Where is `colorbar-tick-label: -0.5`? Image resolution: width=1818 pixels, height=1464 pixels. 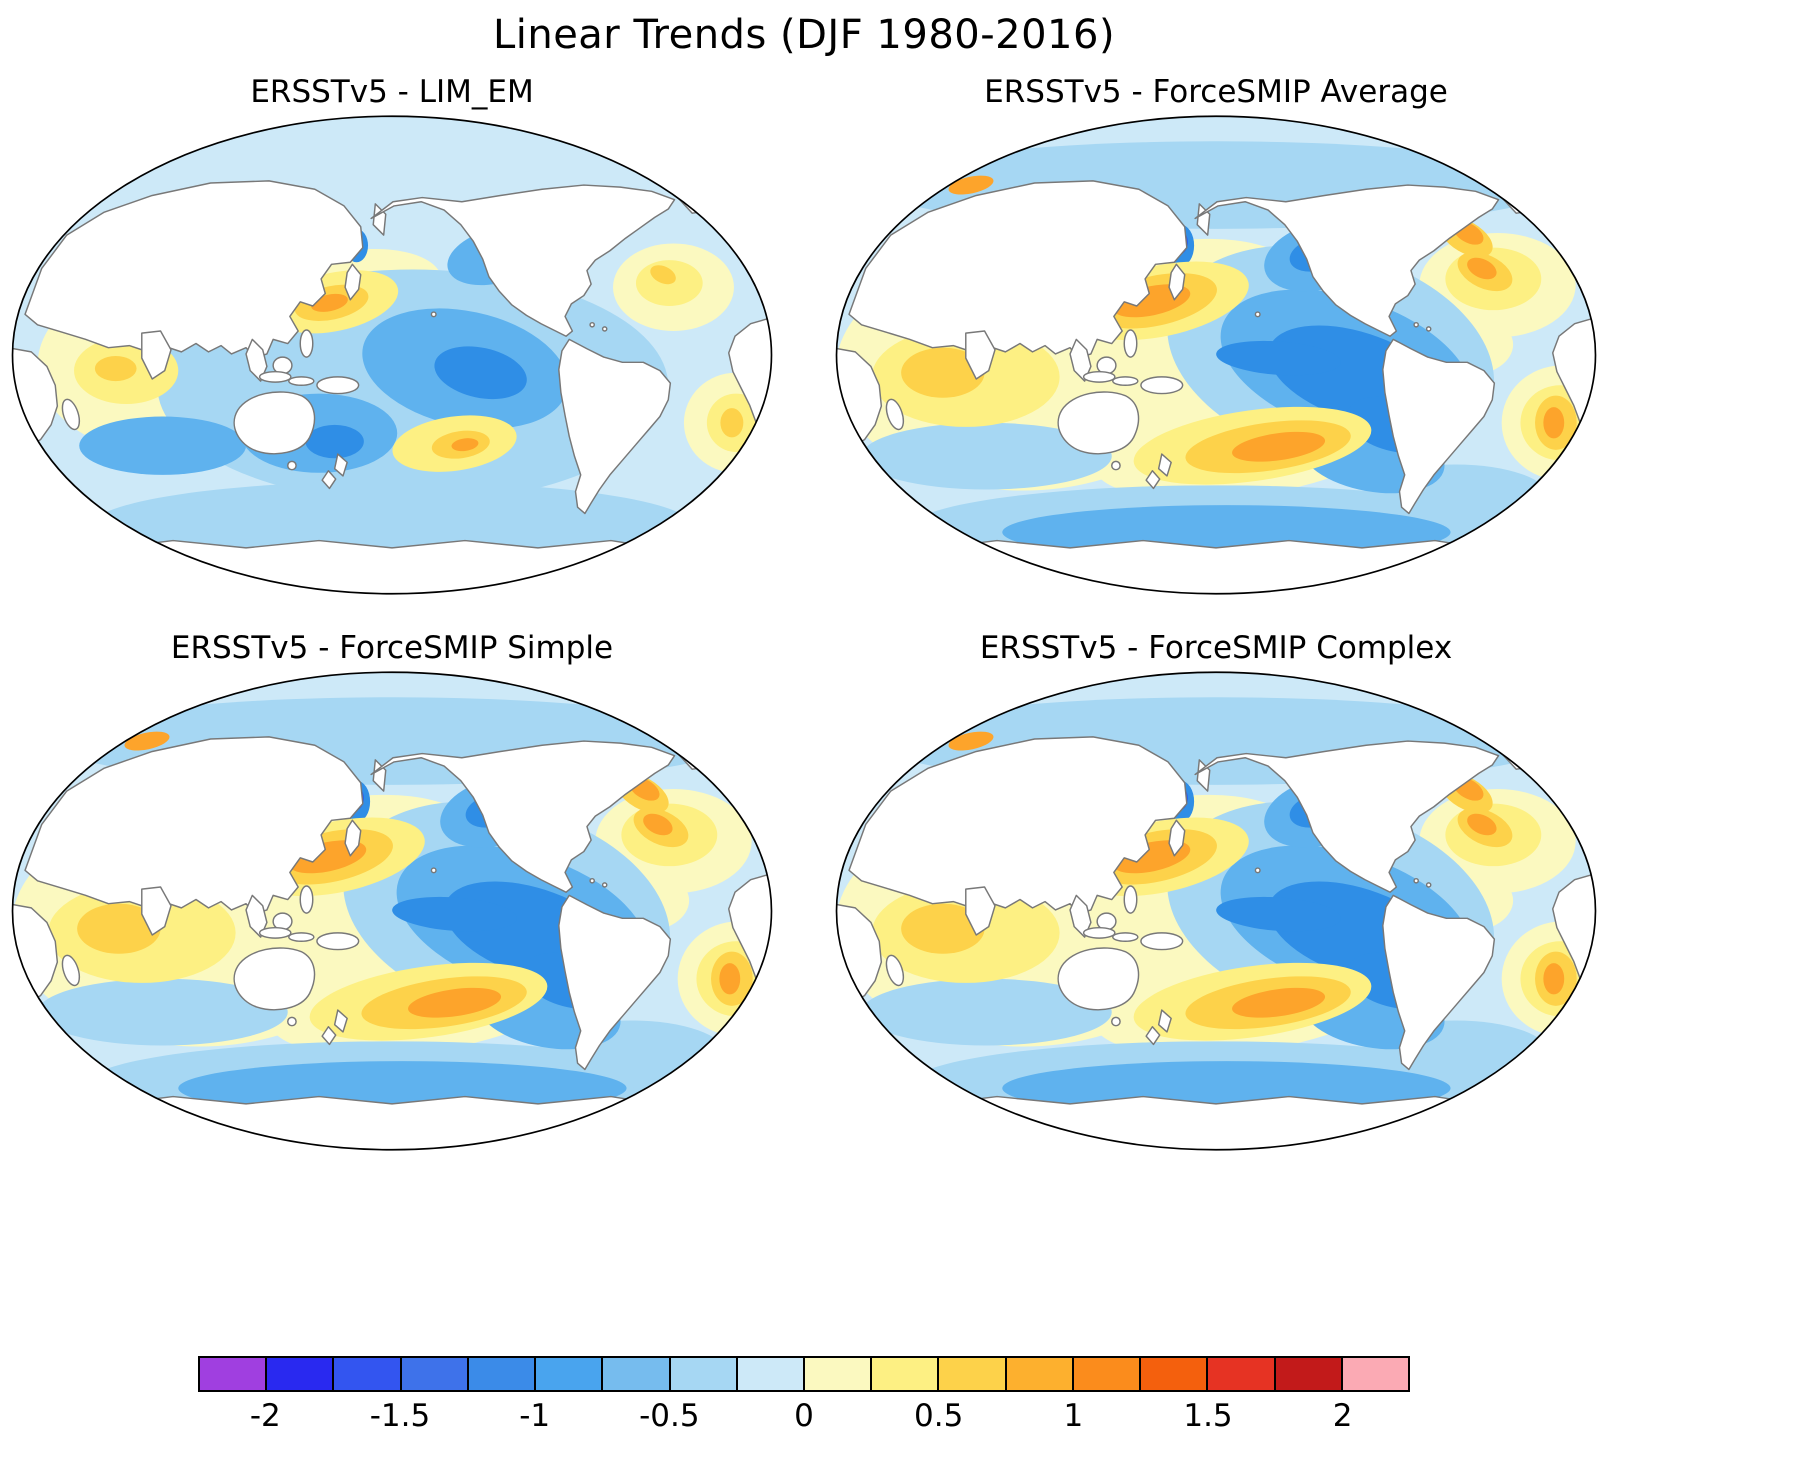
colorbar-tick-label: -0.5 is located at coordinates (669, 1416).